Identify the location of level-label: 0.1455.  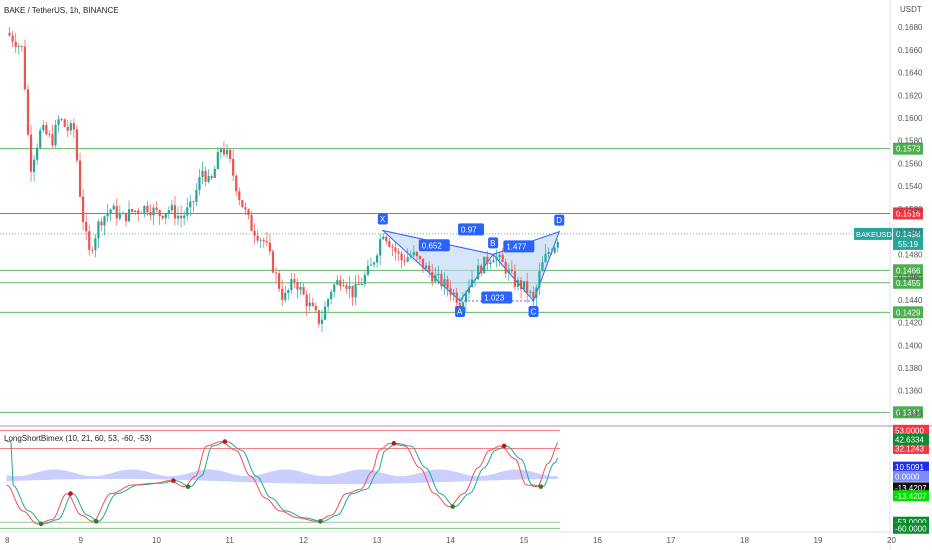
(908, 283).